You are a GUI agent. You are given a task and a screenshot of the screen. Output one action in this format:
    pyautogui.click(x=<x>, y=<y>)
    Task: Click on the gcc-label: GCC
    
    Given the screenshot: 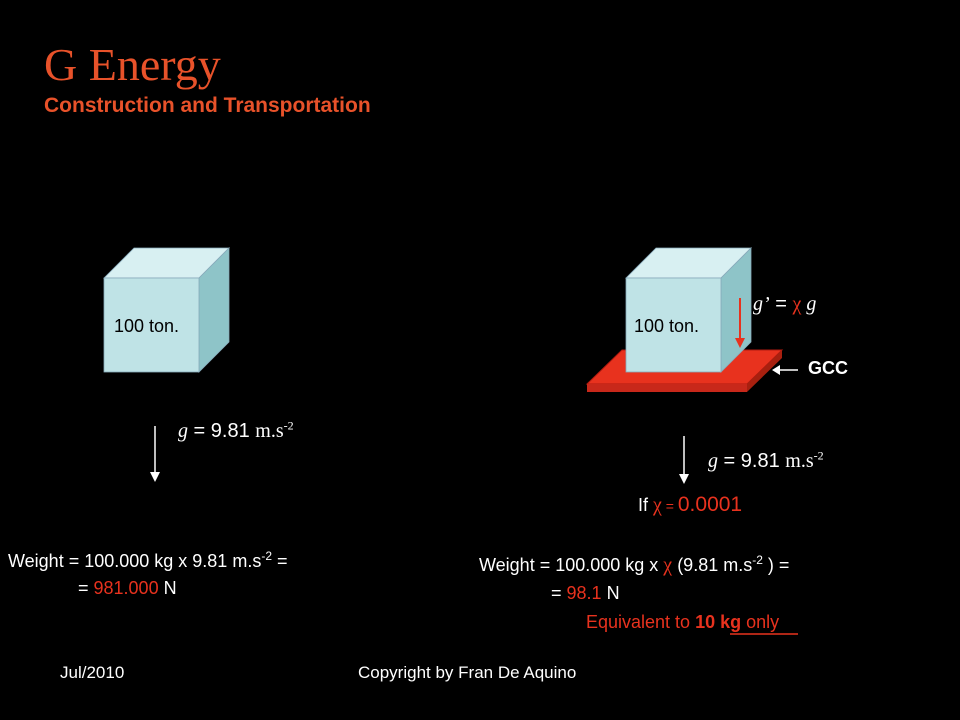 What is the action you would take?
    pyautogui.click(x=828, y=368)
    